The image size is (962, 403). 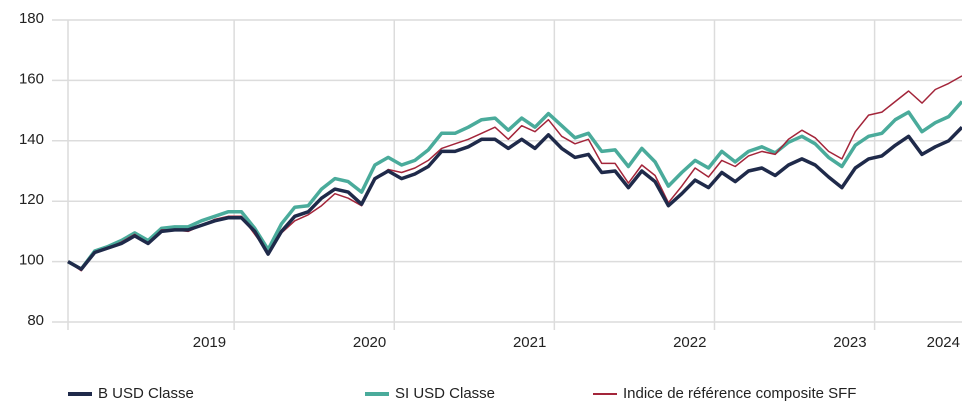 What do you see at coordinates (146, 393) in the screenshot?
I see `legend-label: B USD Classe` at bounding box center [146, 393].